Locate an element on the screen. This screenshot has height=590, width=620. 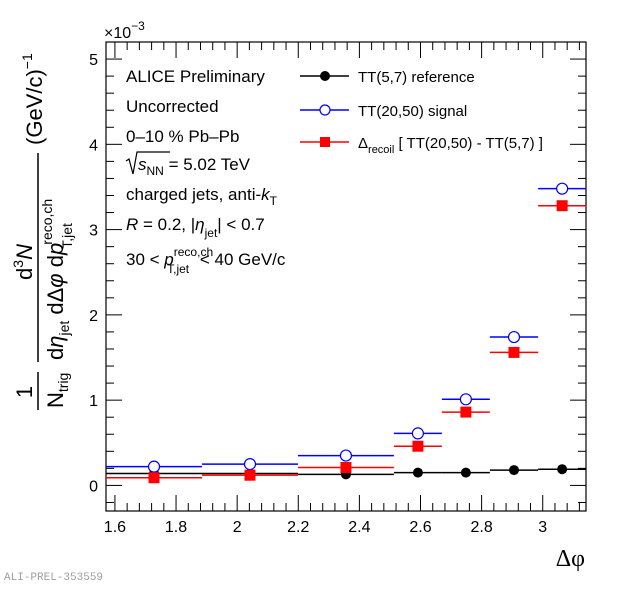
y-tick-label: 4 is located at coordinates (93, 145).